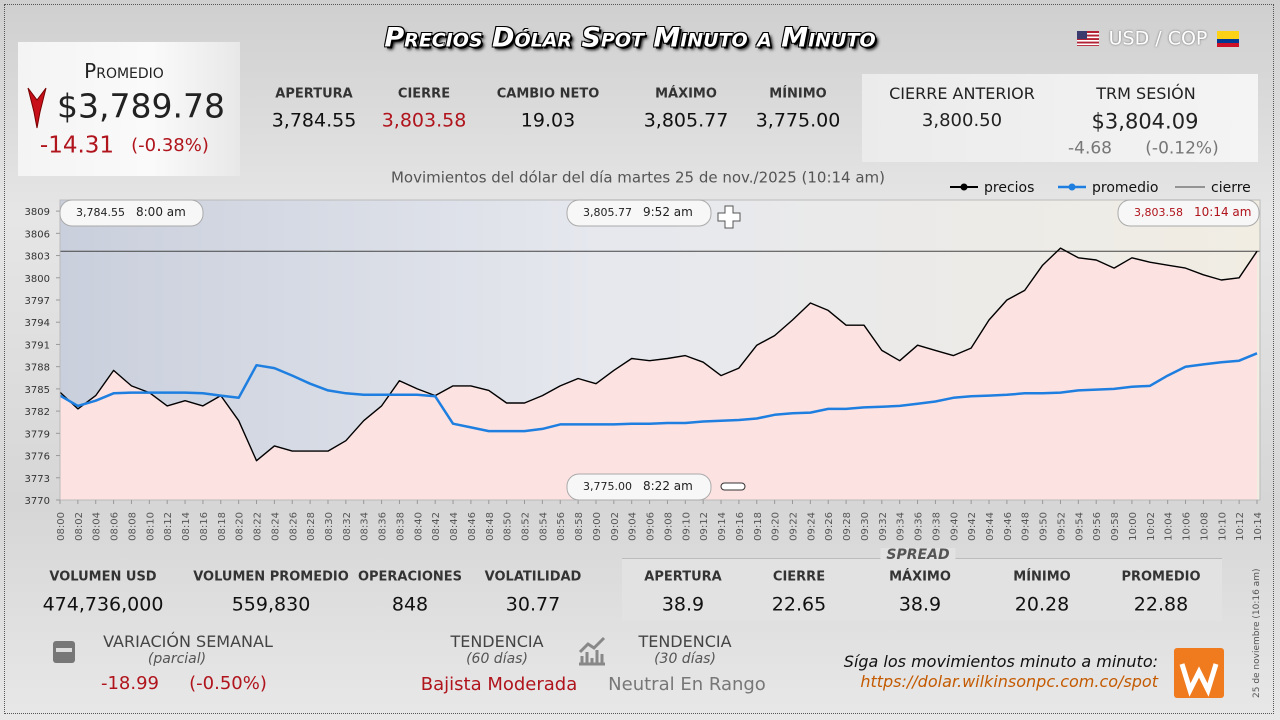  Describe the element at coordinates (633, 526) in the screenshot. I see `x-tick-label: 09:04` at that location.